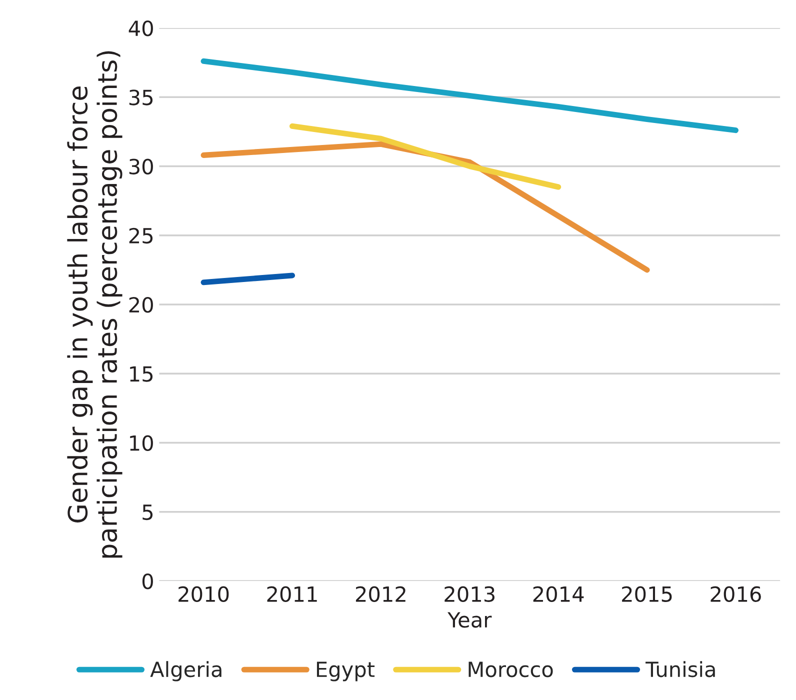 The height and width of the screenshot is (700, 796). Describe the element at coordinates (147, 581) in the screenshot. I see `y-tick-label: 0` at that location.